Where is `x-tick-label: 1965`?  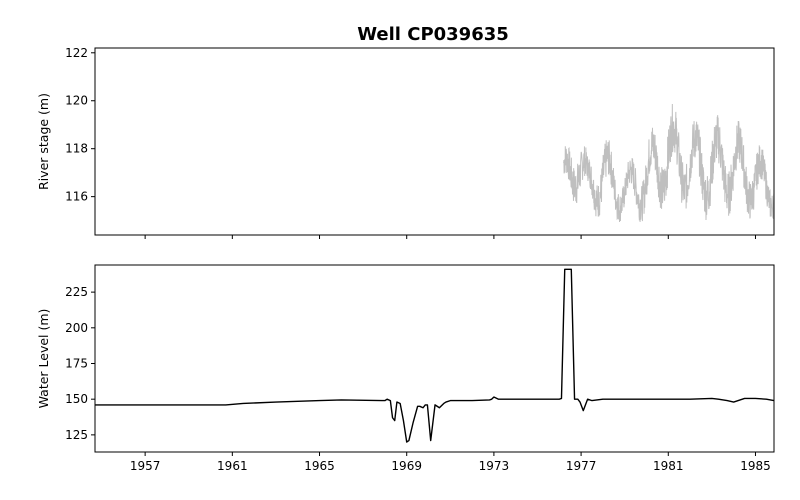 x-tick-label: 1965 is located at coordinates (319, 466).